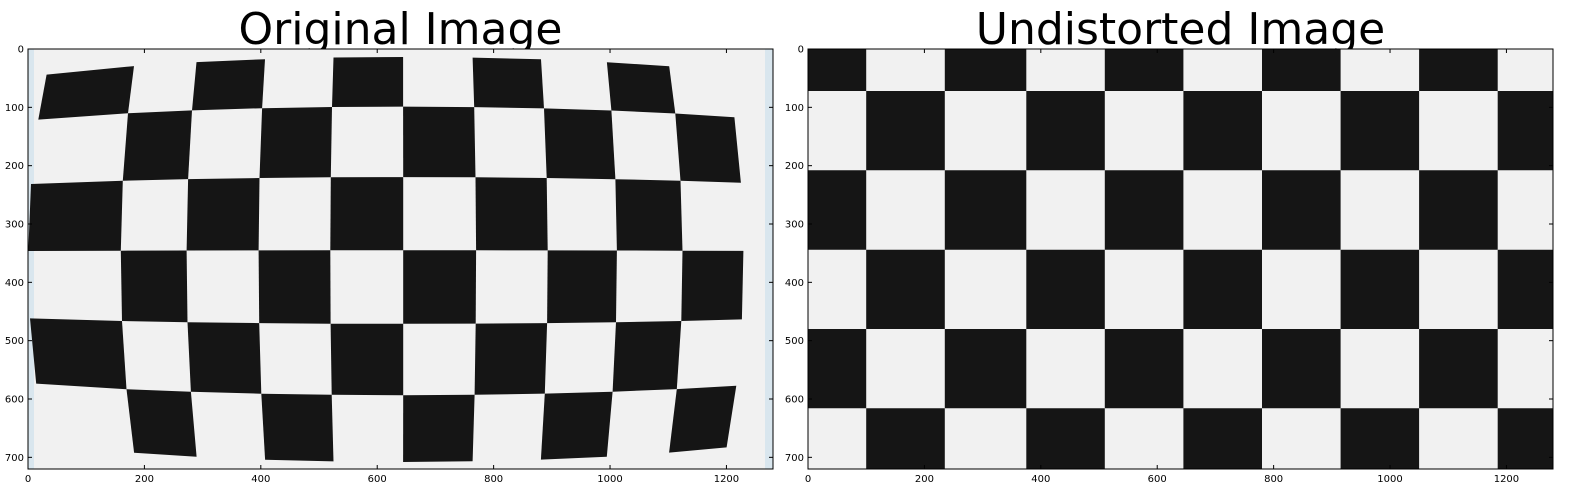  Describe the element at coordinates (400, 29) in the screenshot. I see `panel-title: Original Image` at that location.